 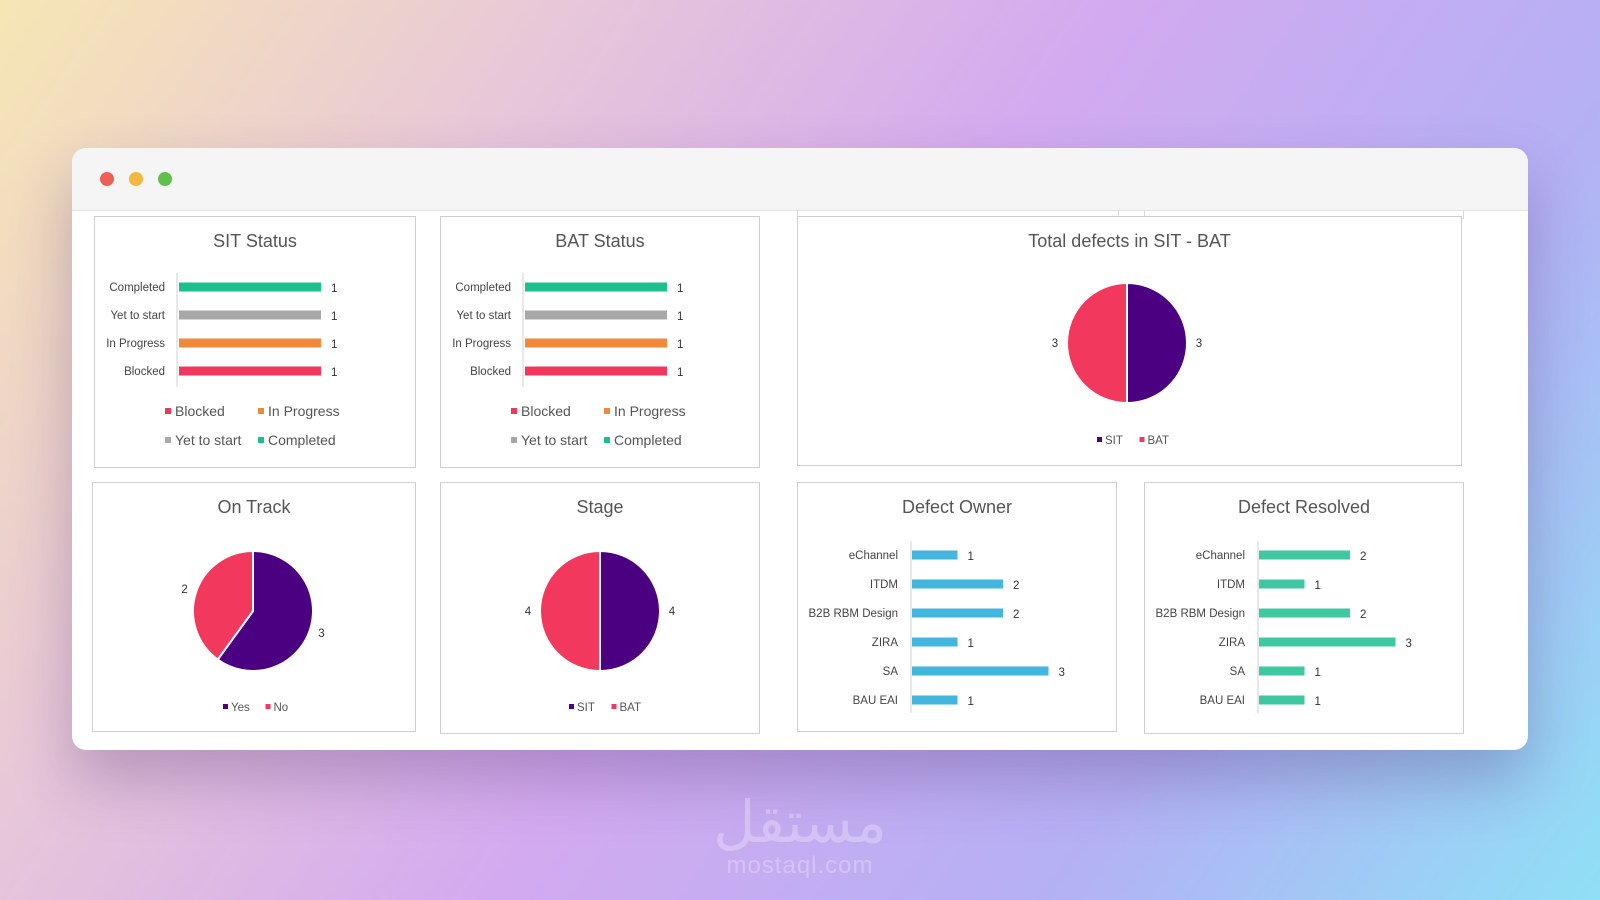 What do you see at coordinates (255, 241) in the screenshot?
I see `chart-title: SIT Status` at bounding box center [255, 241].